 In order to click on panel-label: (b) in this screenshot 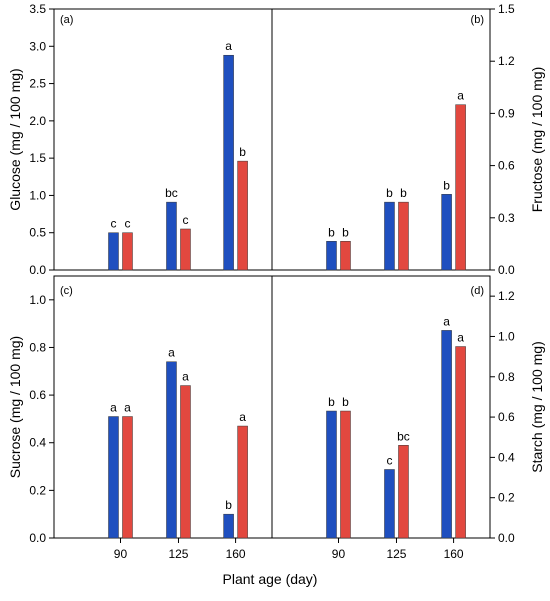, I will do `click(477, 20)`.